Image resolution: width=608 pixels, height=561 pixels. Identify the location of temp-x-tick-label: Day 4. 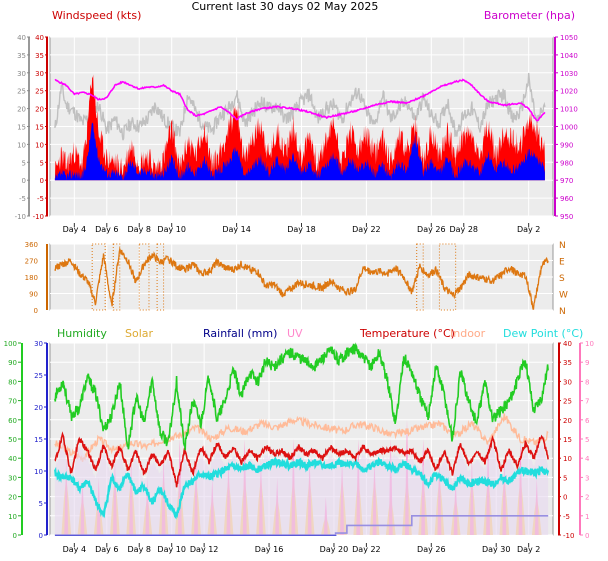
(74, 549).